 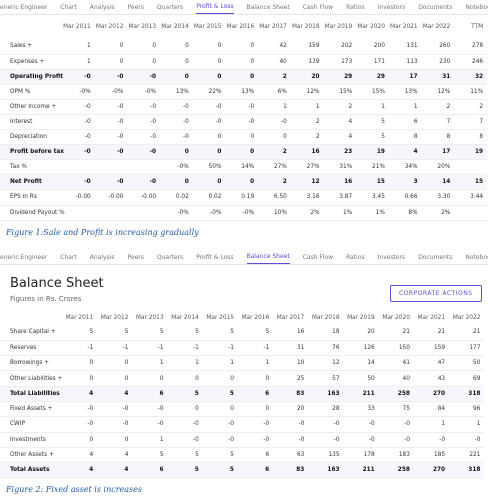 What do you see at coordinates (467, 333) in the screenshot?
I see `cell: 21` at bounding box center [467, 333].